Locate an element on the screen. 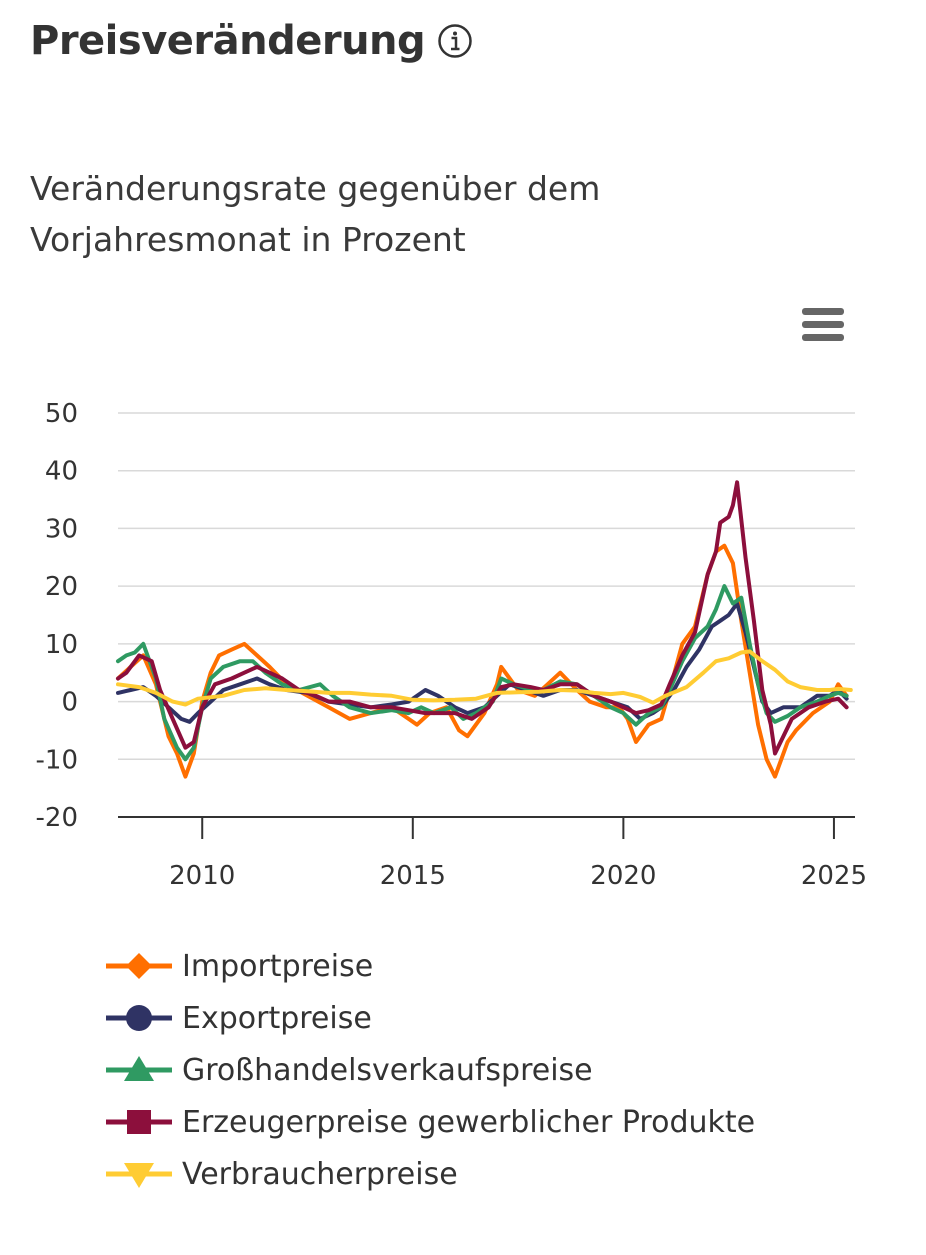  y-tick-label: 0 is located at coordinates (69, 703).